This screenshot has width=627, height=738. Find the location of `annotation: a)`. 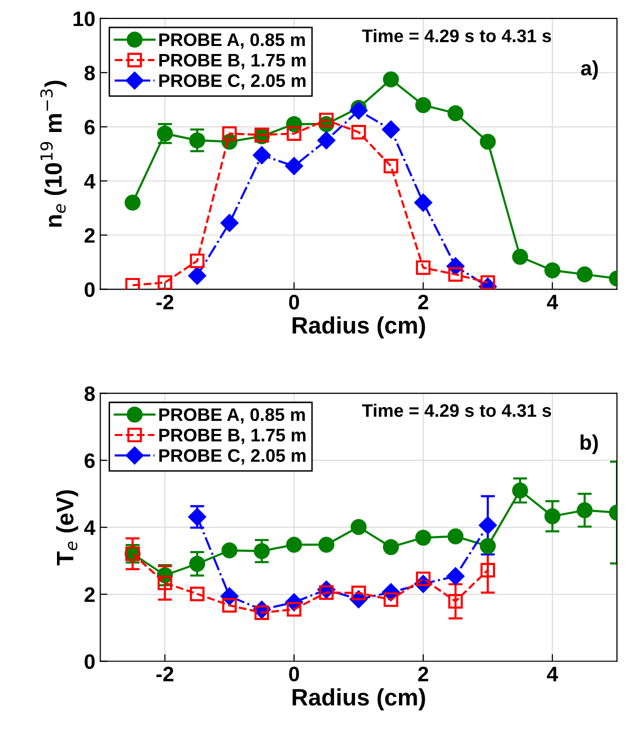

annotation: a) is located at coordinates (589, 70).